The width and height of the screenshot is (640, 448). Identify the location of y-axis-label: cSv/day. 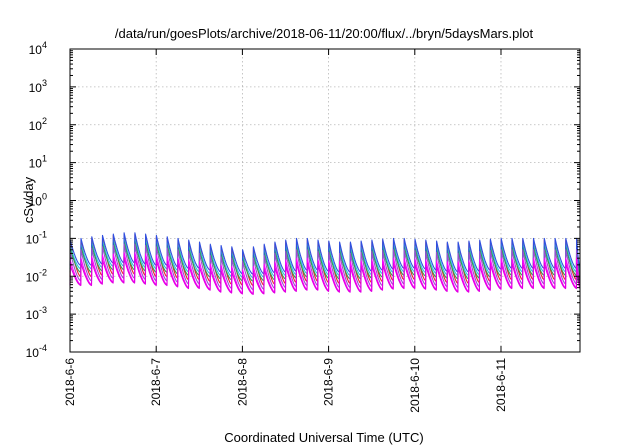
(28, 199).